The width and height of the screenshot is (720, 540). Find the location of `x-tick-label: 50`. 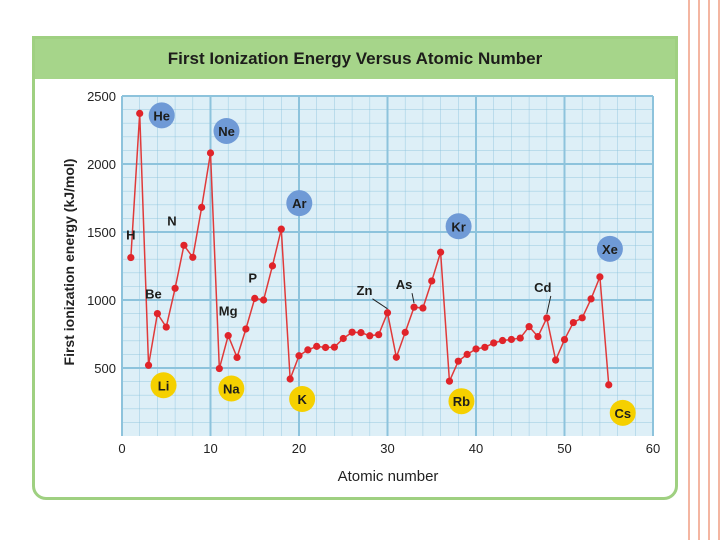

x-tick-label: 50 is located at coordinates (564, 448).